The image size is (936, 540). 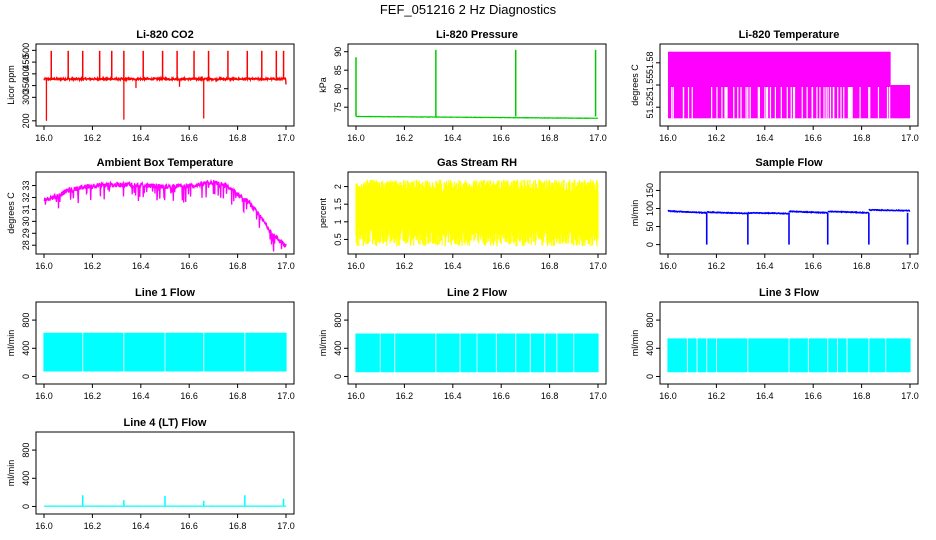 I want to click on chart-title: Ambient Box Temperature, so click(x=165, y=163).